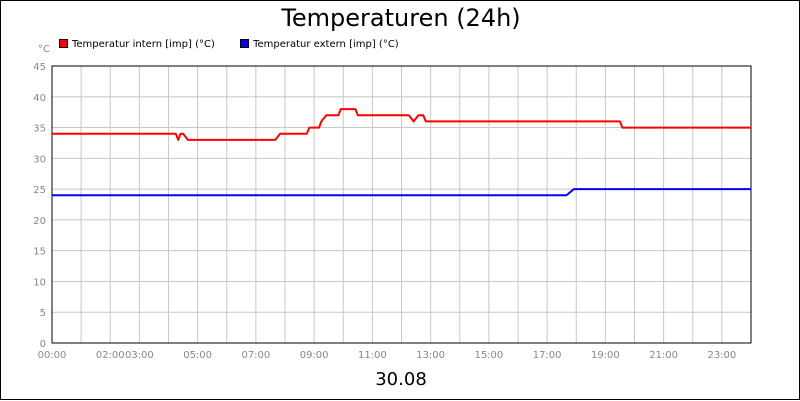 The image size is (800, 401). I want to click on x-tick-label: 00:00, so click(52, 355).